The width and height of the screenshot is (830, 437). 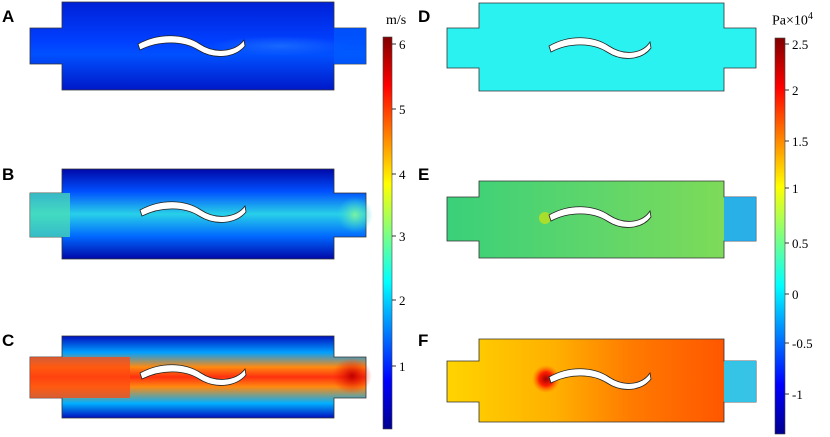 What do you see at coordinates (402, 174) in the screenshot?
I see `velocity-tick-label: 4` at bounding box center [402, 174].